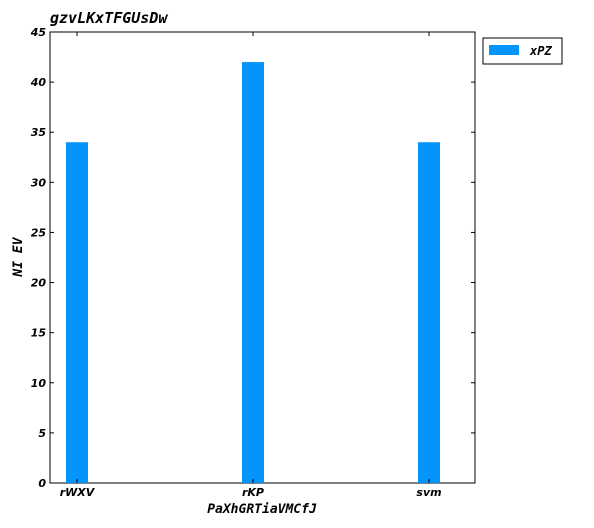 The width and height of the screenshot is (594, 528). Describe the element at coordinates (262, 509) in the screenshot. I see `x-axis-label: PaXhGRTiaVMCfJ` at that location.